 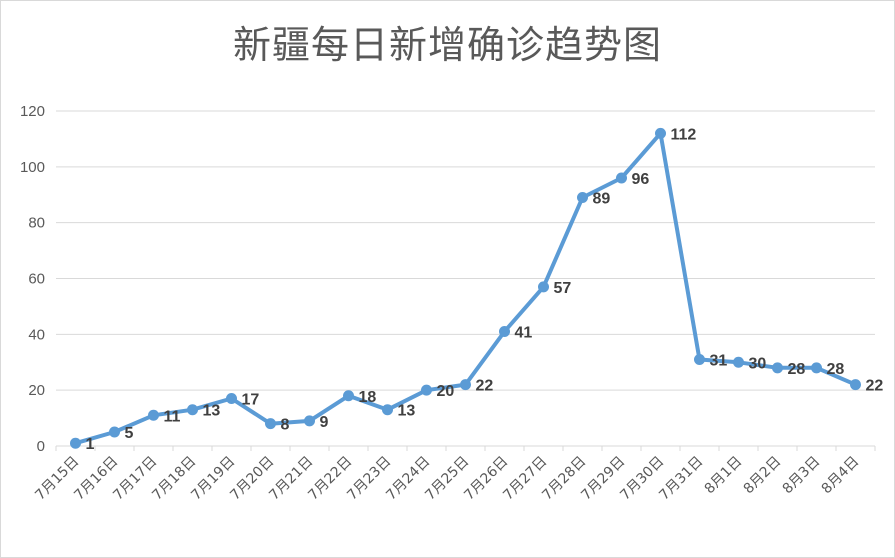 I want to click on y-tick-label: 100, so click(x=32, y=167).